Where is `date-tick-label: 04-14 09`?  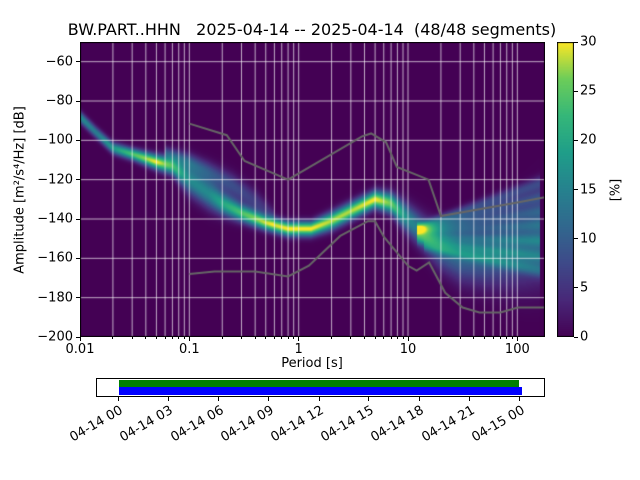 date-tick-label: 04-14 09 is located at coordinates (247, 424).